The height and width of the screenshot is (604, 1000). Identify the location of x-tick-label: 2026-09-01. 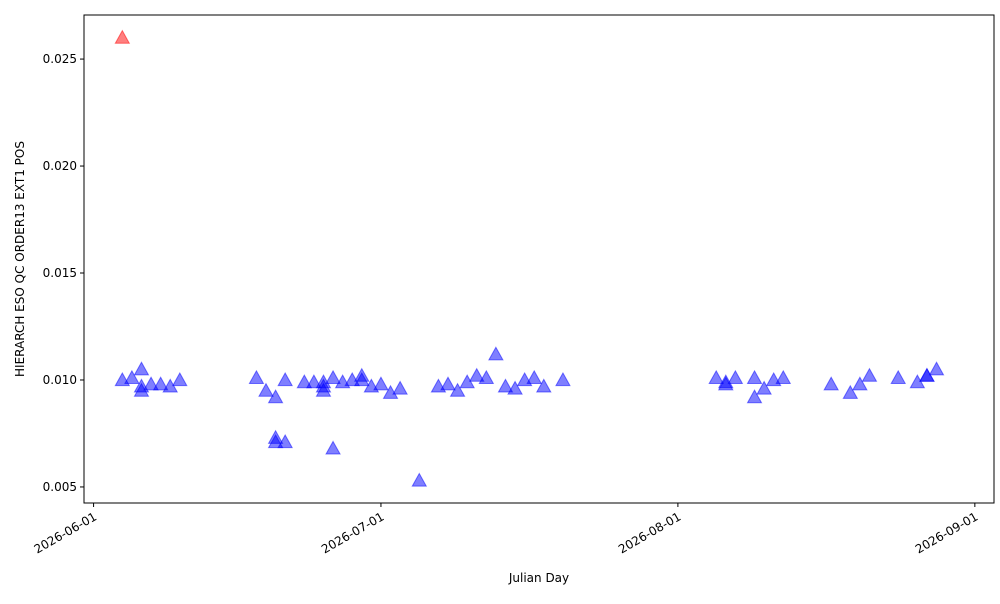
(946, 532).